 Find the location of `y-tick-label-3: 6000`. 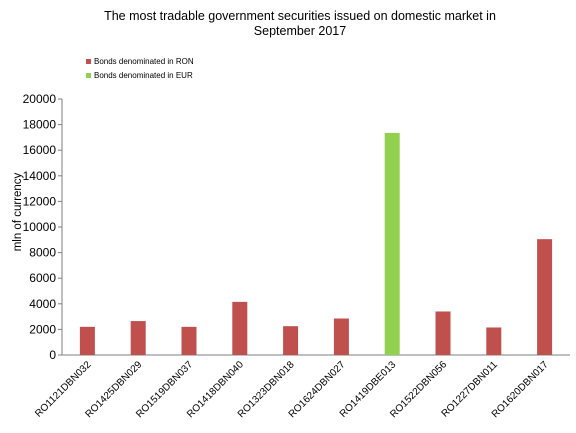

y-tick-label-3: 6000 is located at coordinates (42, 278).